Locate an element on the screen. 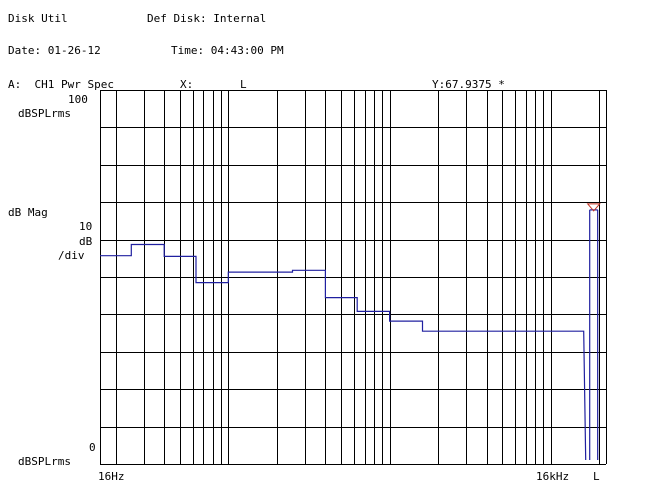  y-bottom-value: 0 is located at coordinates (92, 447).